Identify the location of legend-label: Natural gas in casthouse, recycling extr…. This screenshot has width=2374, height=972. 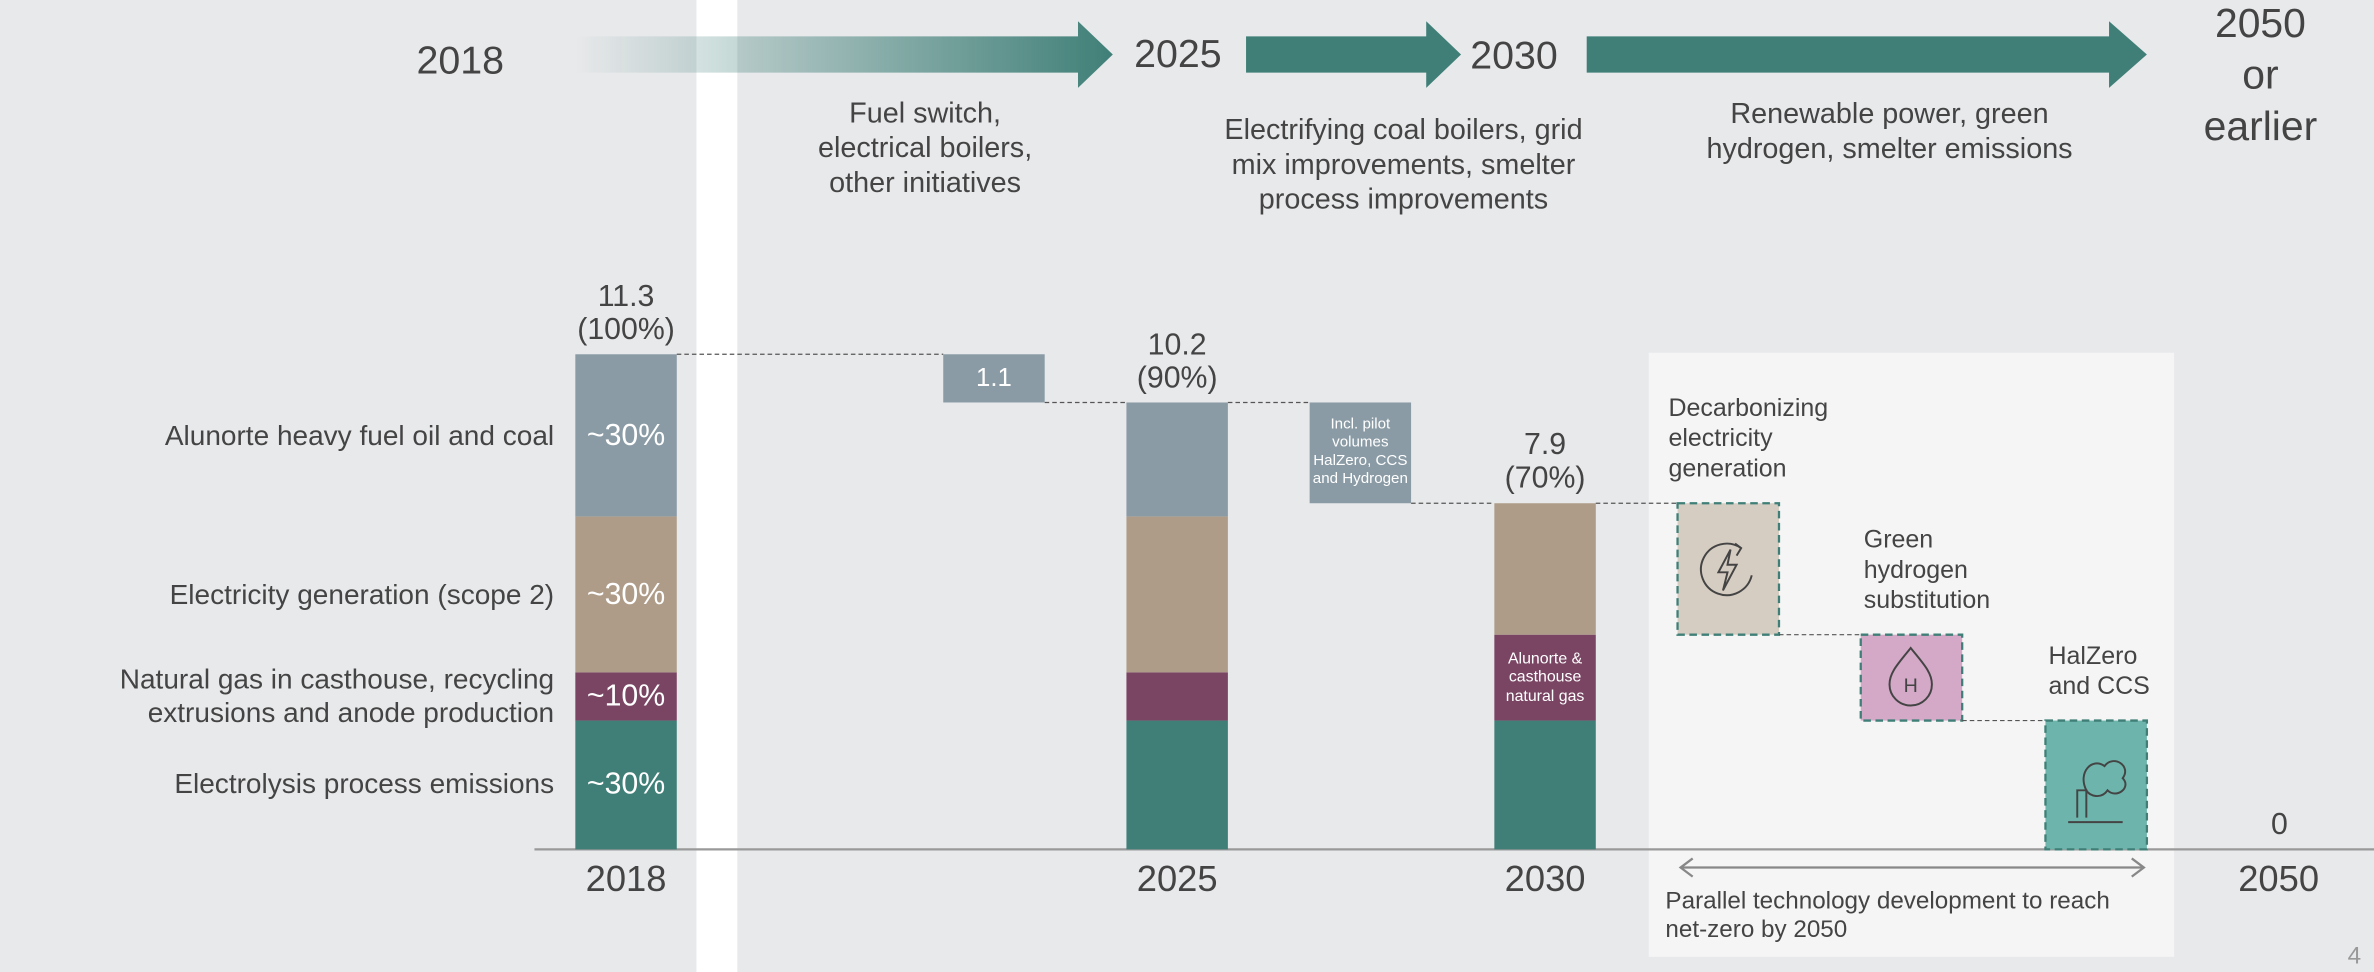
(337, 695).